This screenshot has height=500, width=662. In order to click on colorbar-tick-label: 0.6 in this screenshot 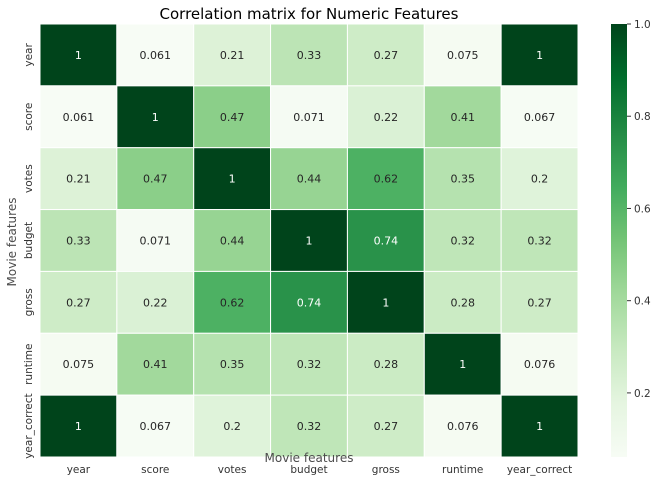, I will do `click(642, 209)`.